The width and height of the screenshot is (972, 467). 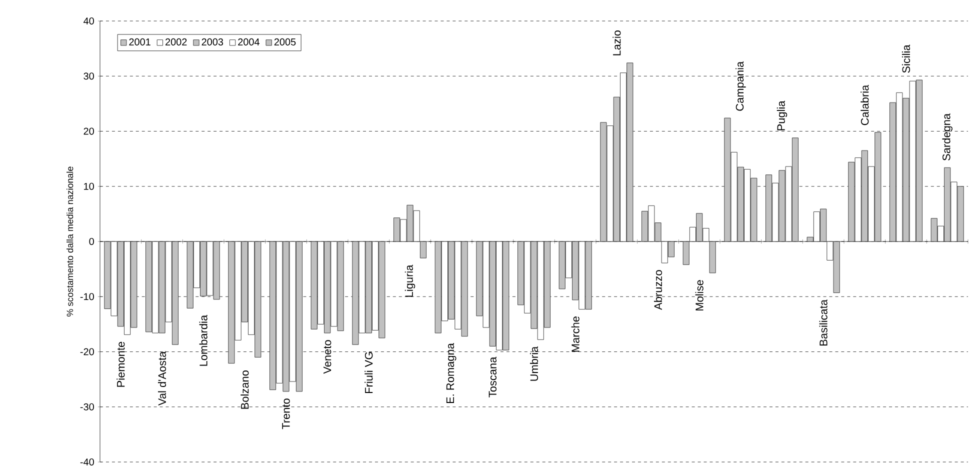 I want to click on legend-label: 2003, so click(x=213, y=42).